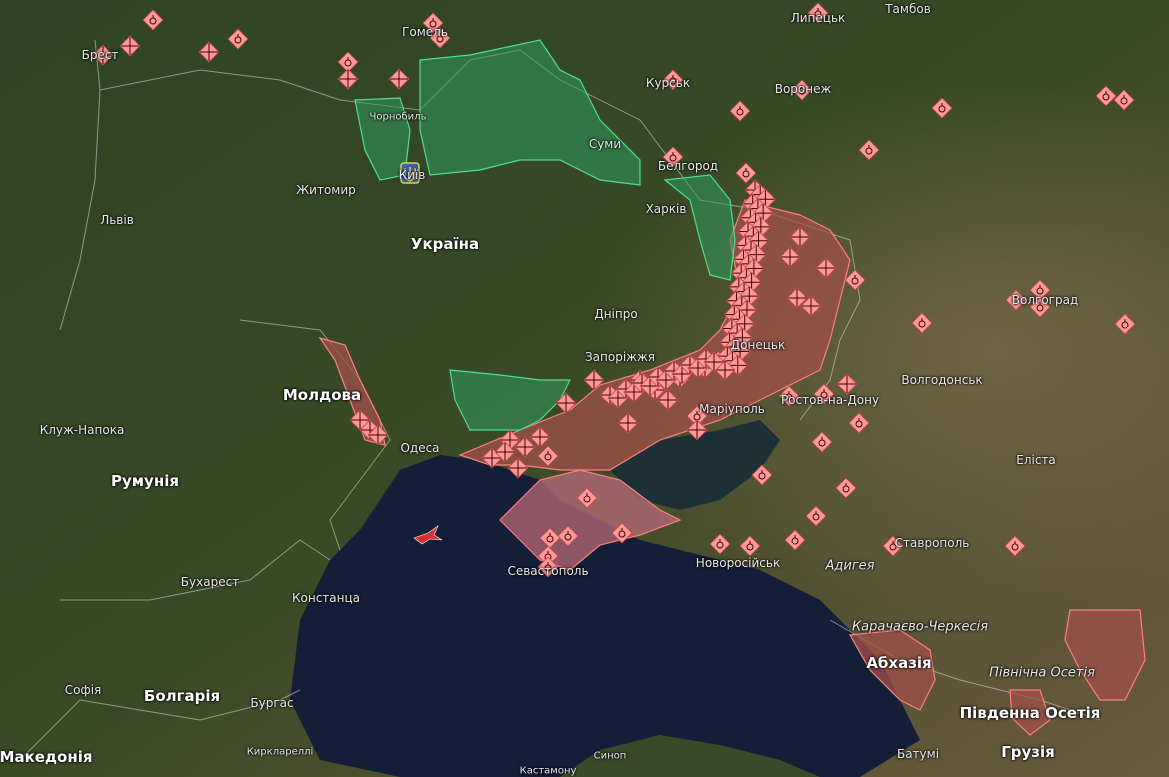  I want to click on place-label-kyiv: Київ, so click(412, 175).